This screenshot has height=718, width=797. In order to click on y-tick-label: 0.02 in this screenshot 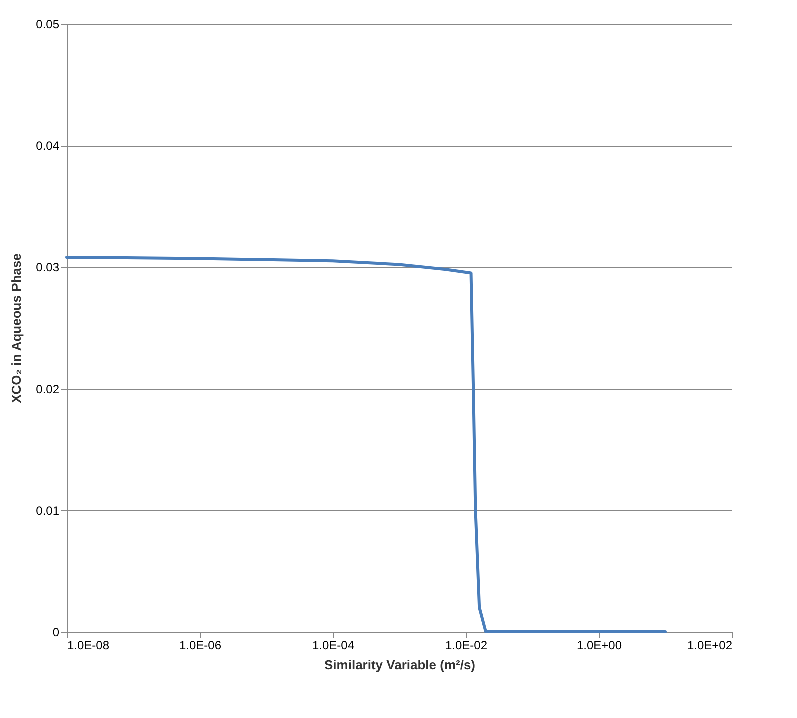, I will do `click(48, 389)`.